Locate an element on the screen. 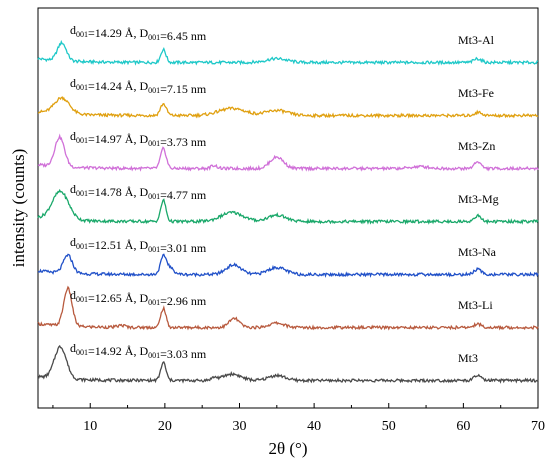  x-tick-label: 50 is located at coordinates (389, 426).